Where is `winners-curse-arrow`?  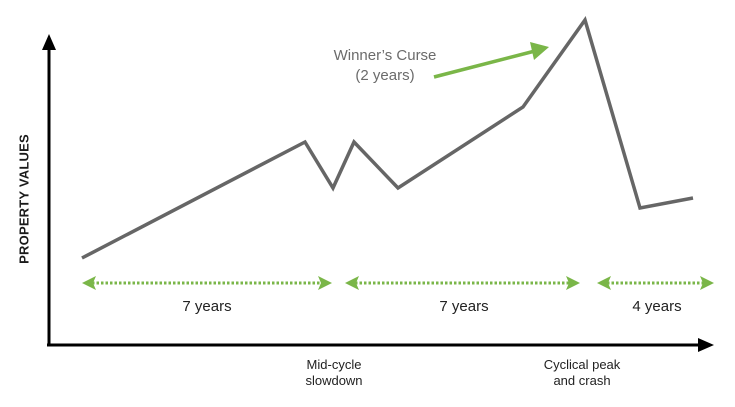 winners-curse-arrow is located at coordinates (491, 60).